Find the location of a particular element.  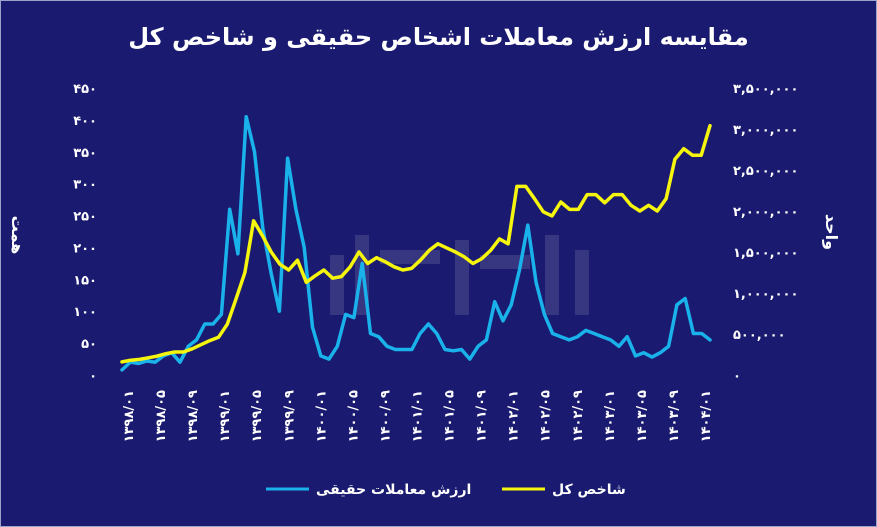

y-left-tick-label: ۲۵۰ is located at coordinates (85, 217).